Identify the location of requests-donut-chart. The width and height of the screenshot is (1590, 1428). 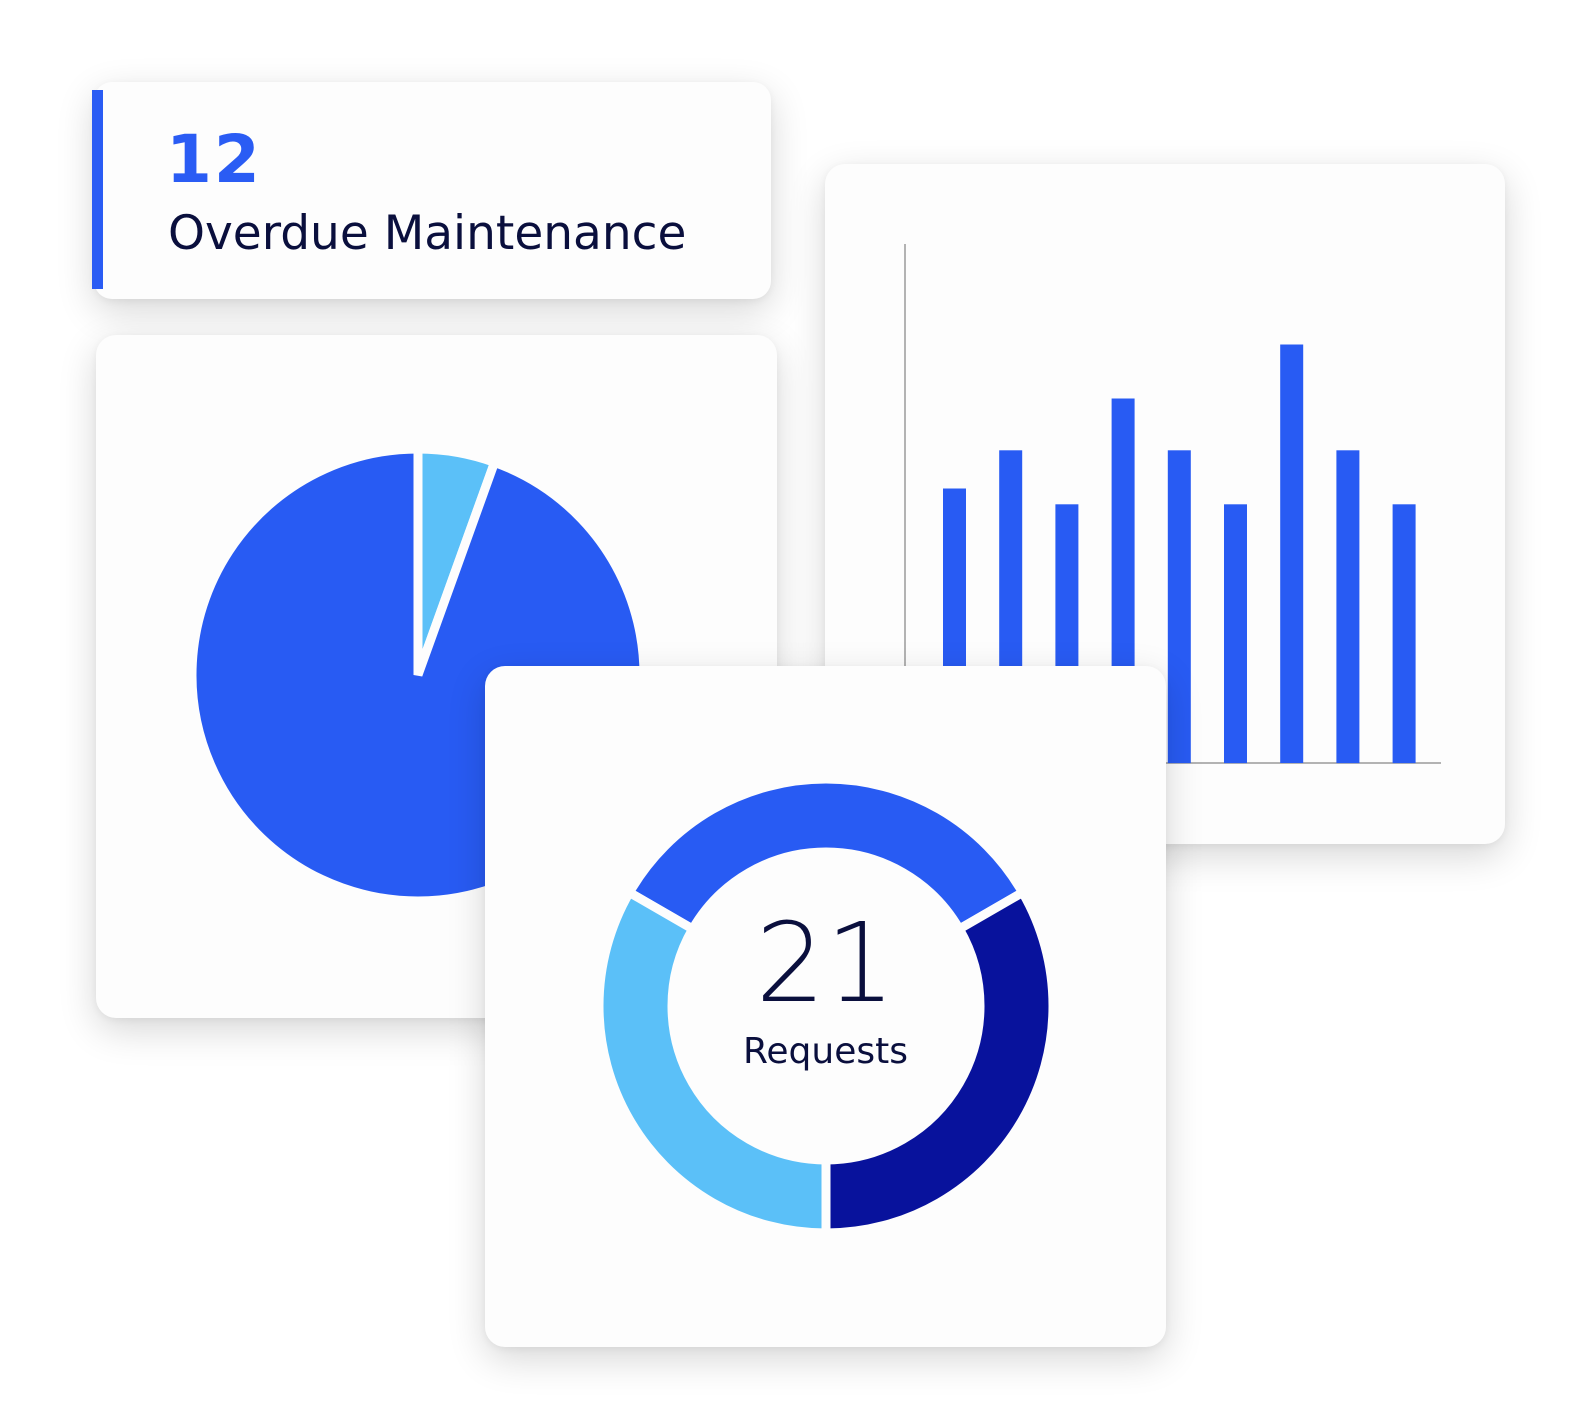
(826, 1006).